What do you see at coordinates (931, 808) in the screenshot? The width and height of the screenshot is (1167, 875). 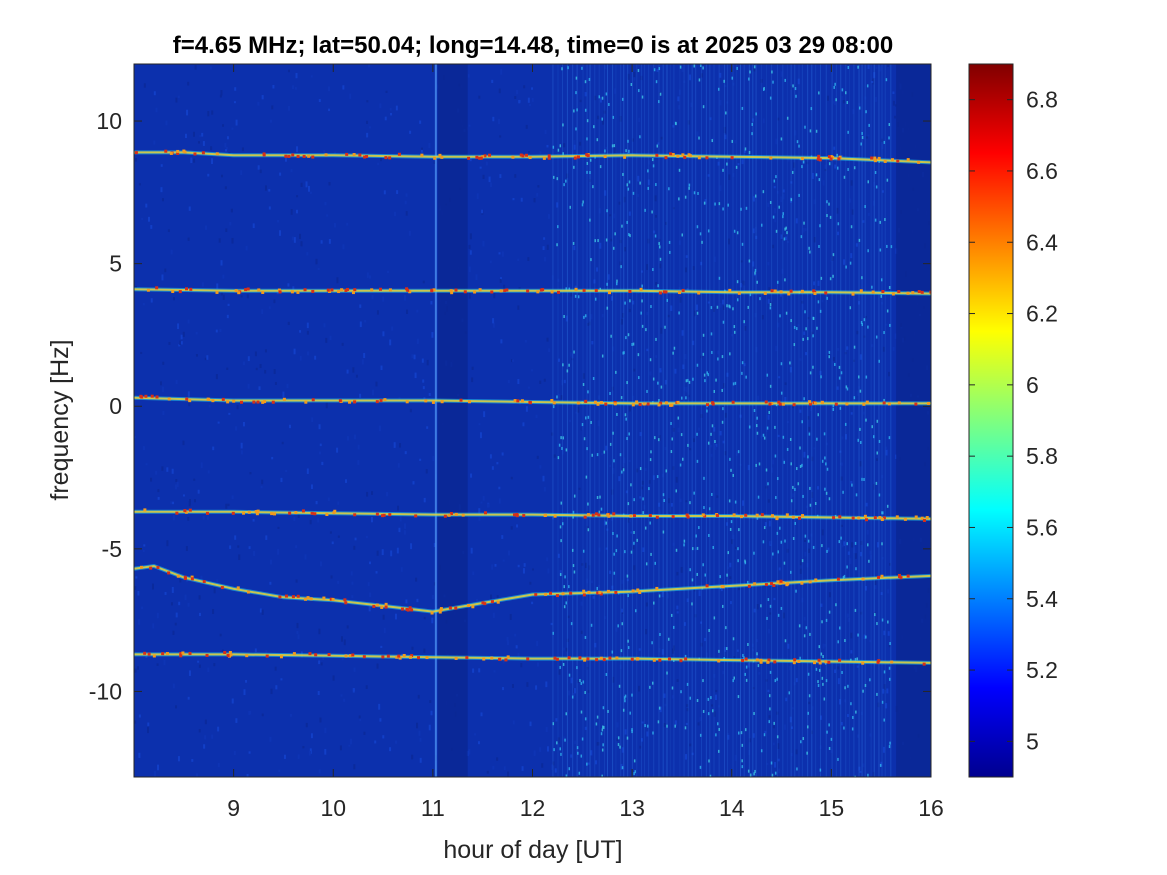 I see `x-tick-label: 16` at bounding box center [931, 808].